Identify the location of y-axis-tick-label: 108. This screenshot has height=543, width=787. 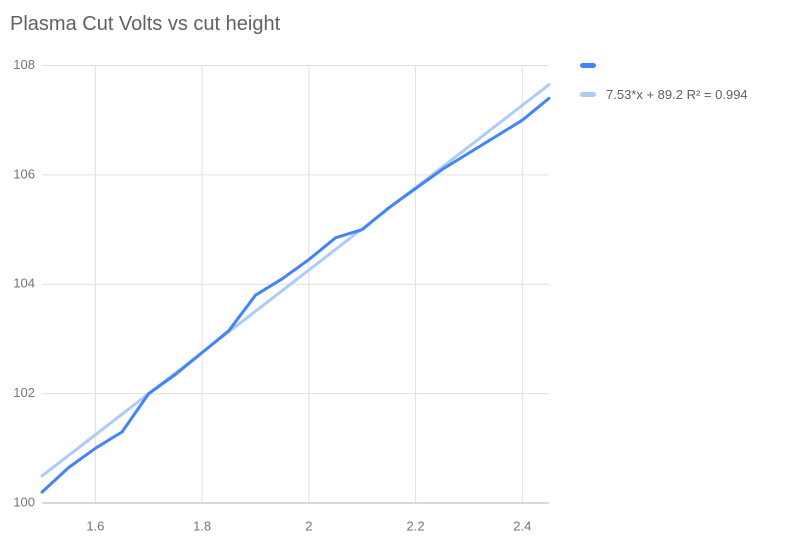
(24, 64).